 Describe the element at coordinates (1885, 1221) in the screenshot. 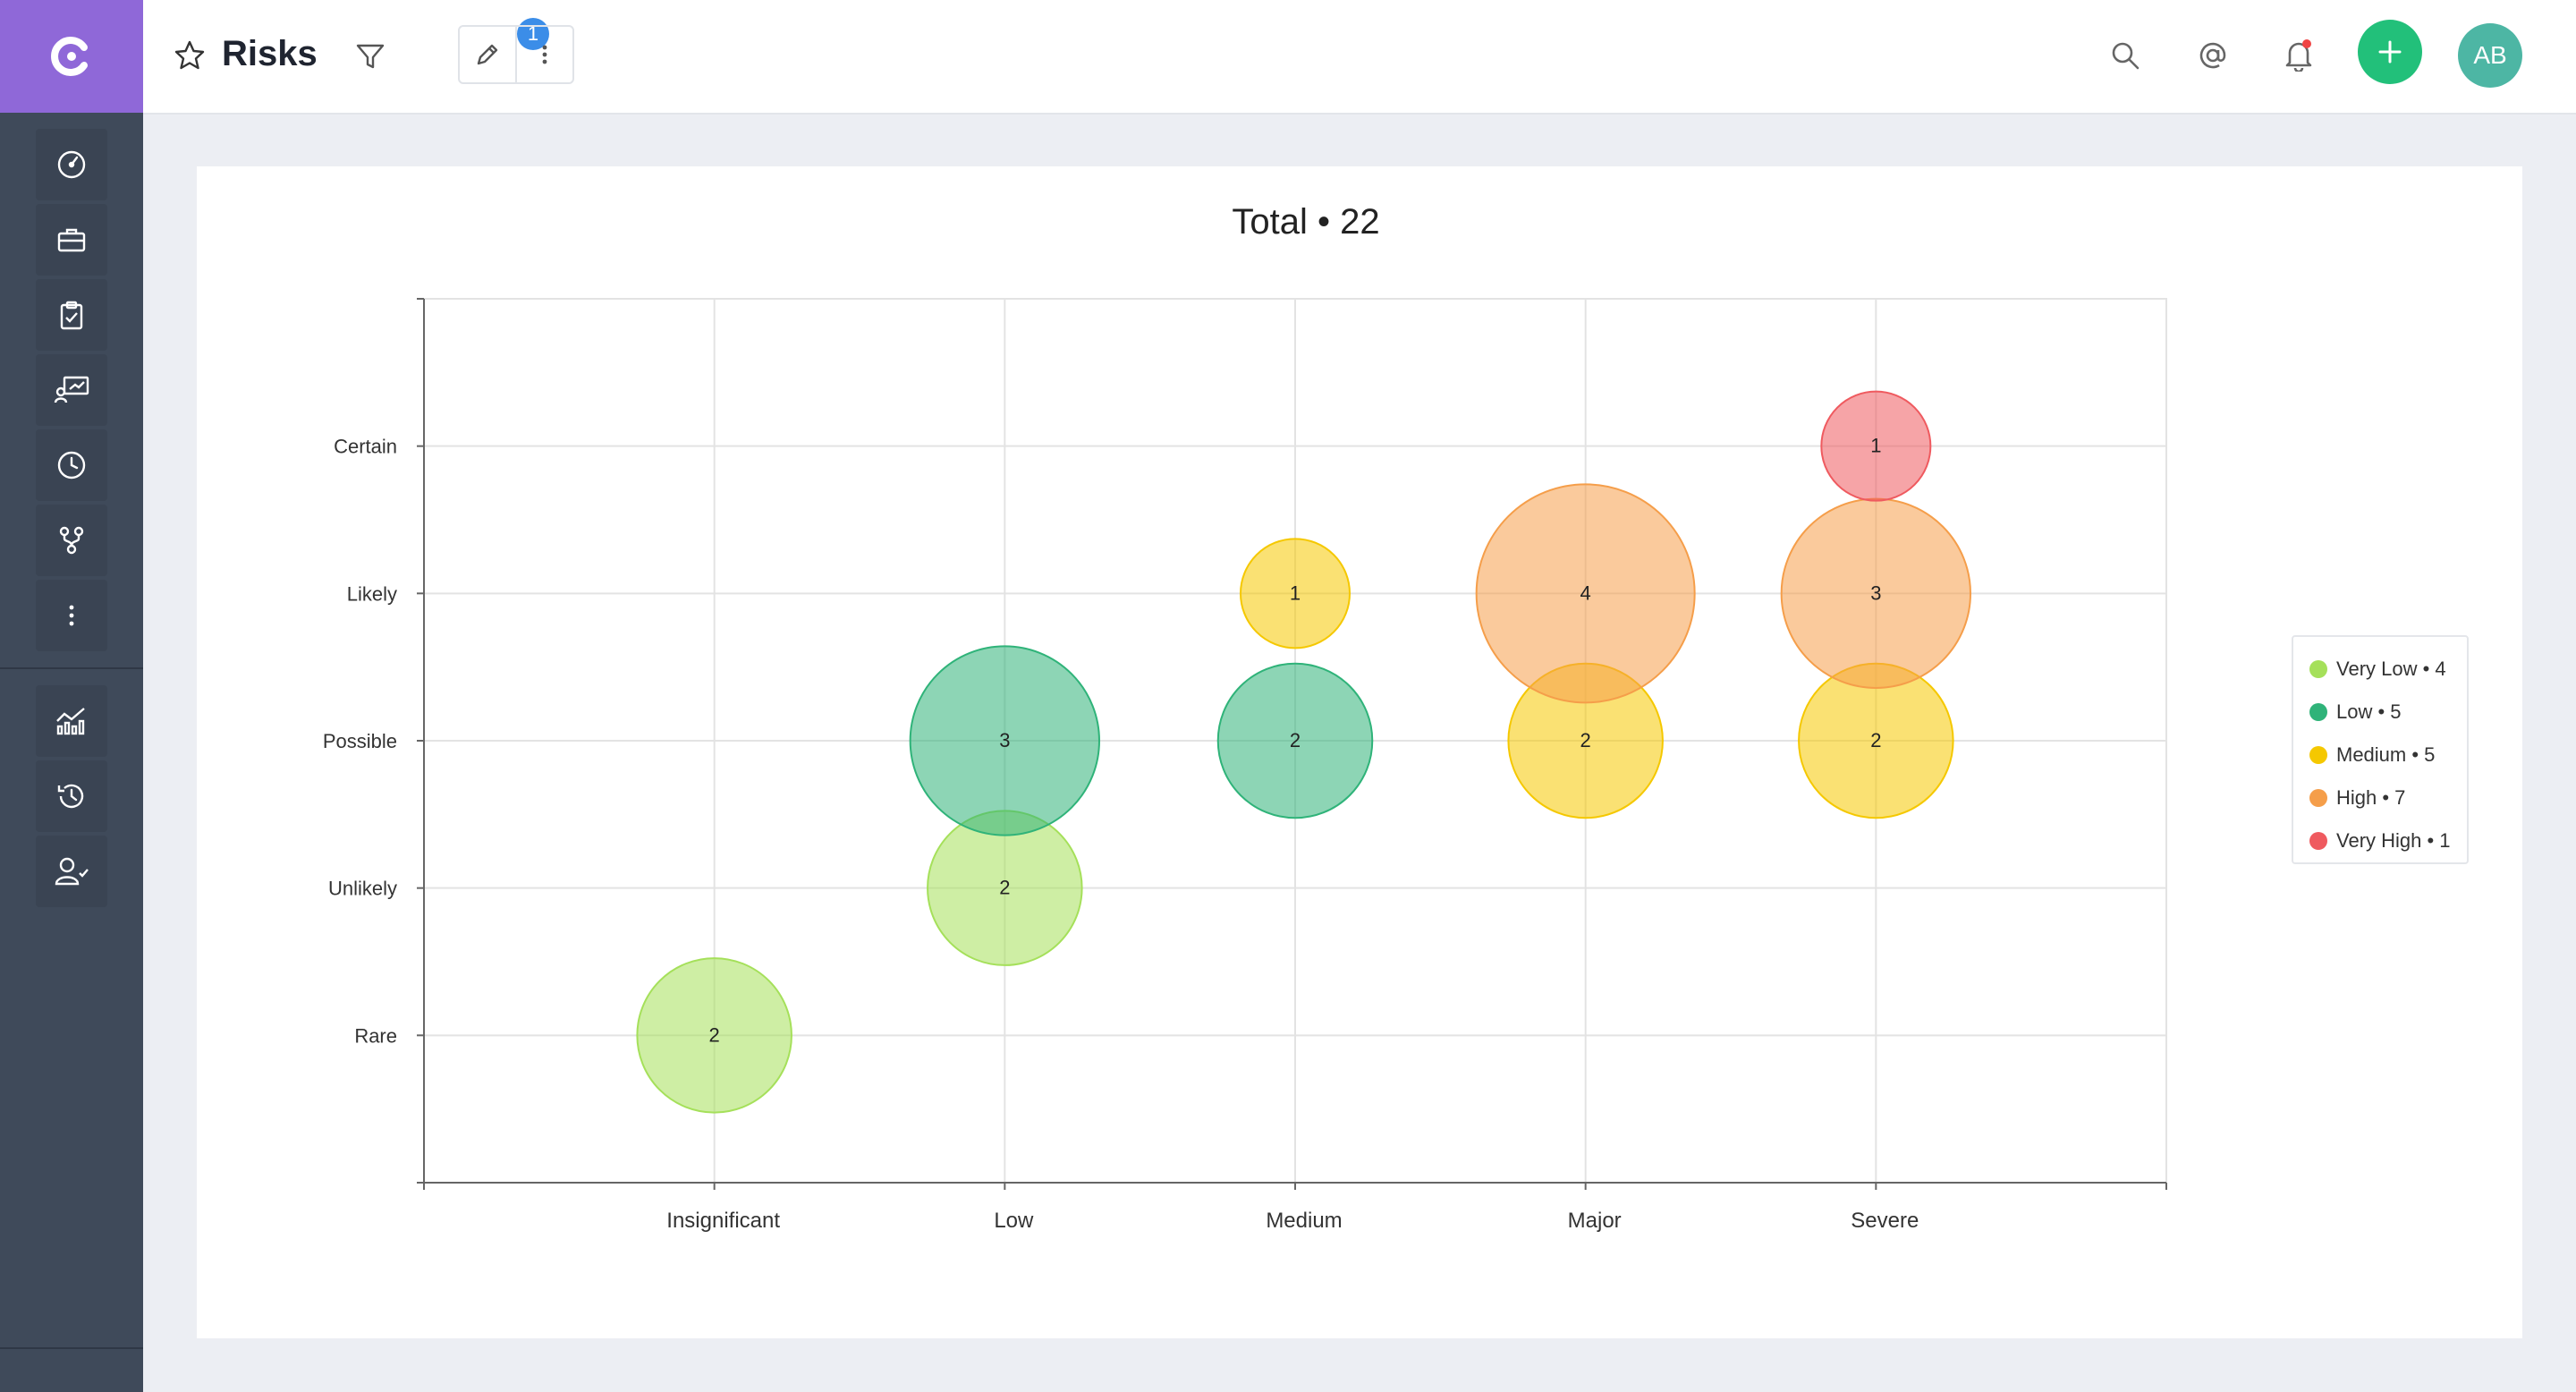

I see `x-tick-label: Severe` at that location.